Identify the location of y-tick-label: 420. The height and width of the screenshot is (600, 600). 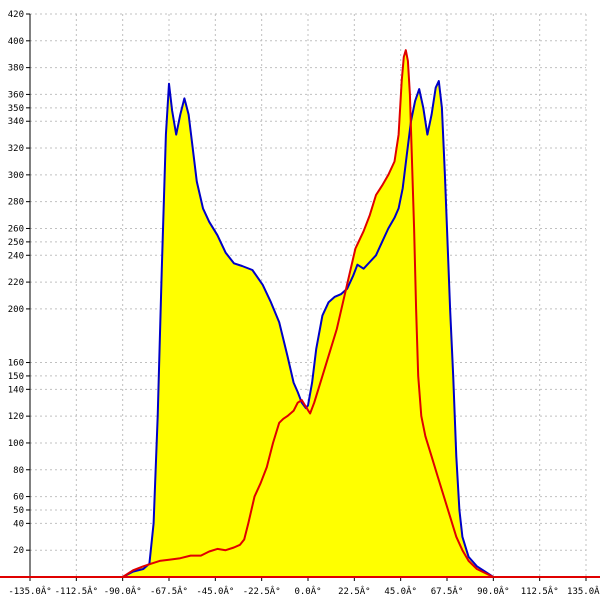
(16, 15).